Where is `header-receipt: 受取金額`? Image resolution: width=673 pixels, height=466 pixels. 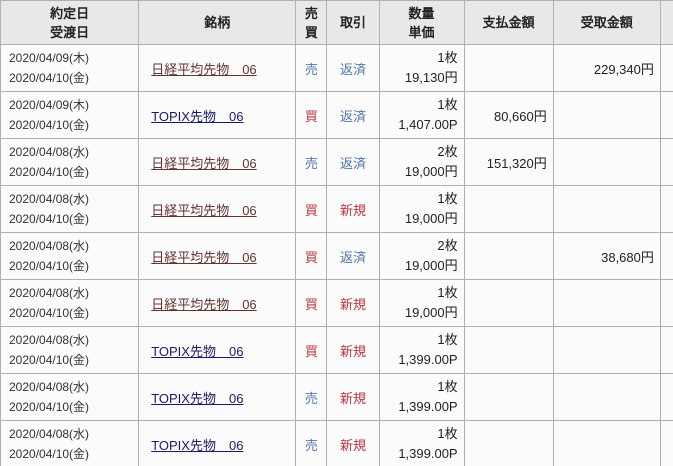
header-receipt: 受取金額 is located at coordinates (606, 22).